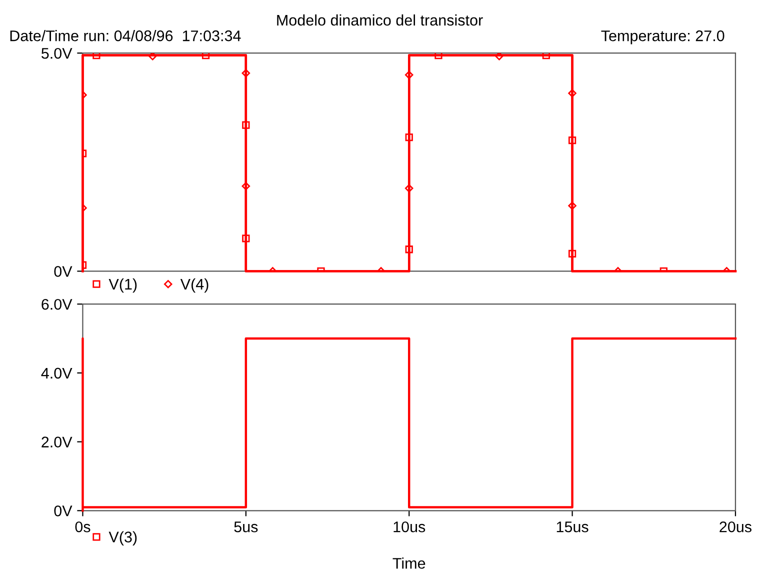 The image size is (759, 577). What do you see at coordinates (662, 37) in the screenshot?
I see `text: Temperature: 27.0` at bounding box center [662, 37].